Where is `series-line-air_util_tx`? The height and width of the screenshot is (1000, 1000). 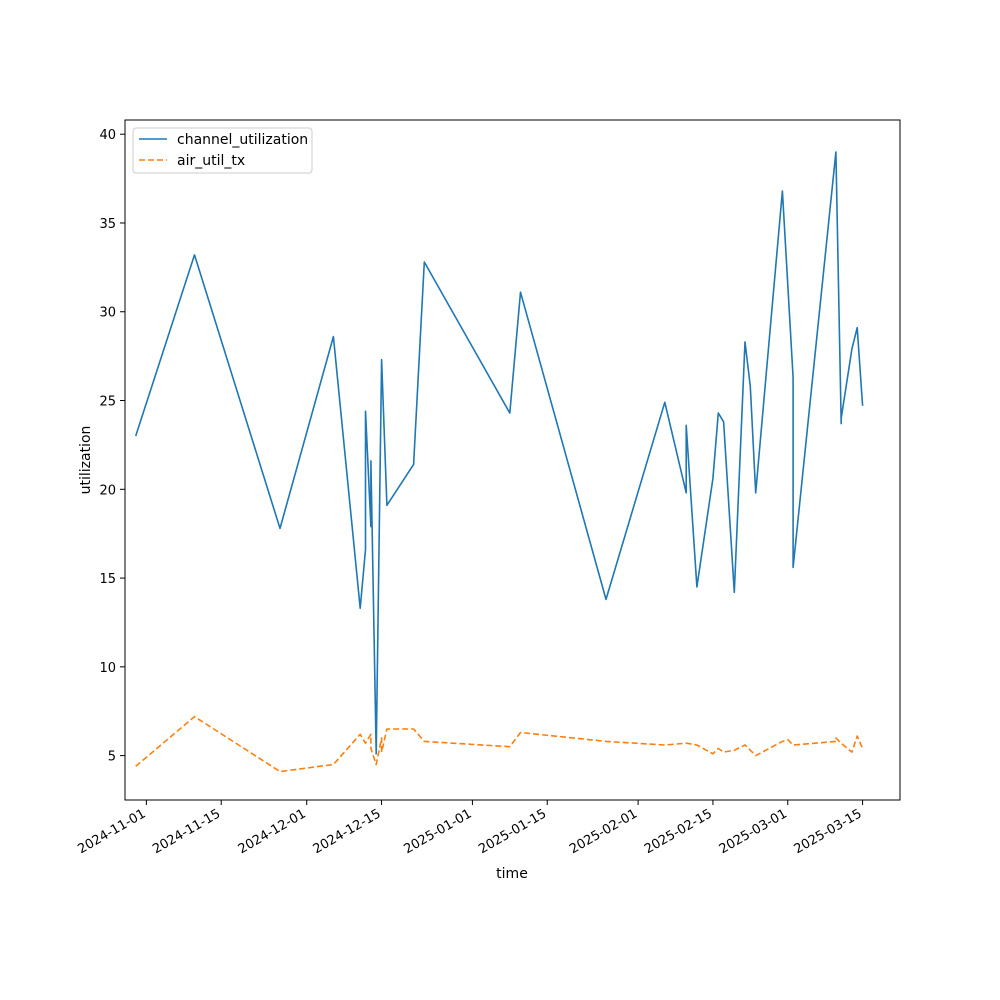
series-line-air_util_tx is located at coordinates (499, 744).